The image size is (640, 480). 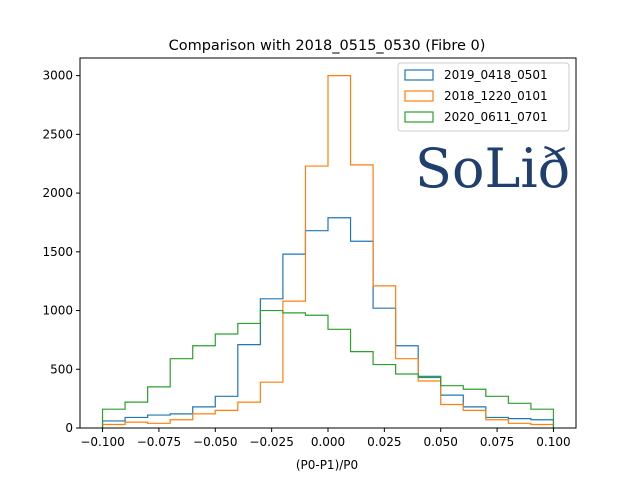 What do you see at coordinates (215, 442) in the screenshot?
I see `x-tick-label: −0.050` at bounding box center [215, 442].